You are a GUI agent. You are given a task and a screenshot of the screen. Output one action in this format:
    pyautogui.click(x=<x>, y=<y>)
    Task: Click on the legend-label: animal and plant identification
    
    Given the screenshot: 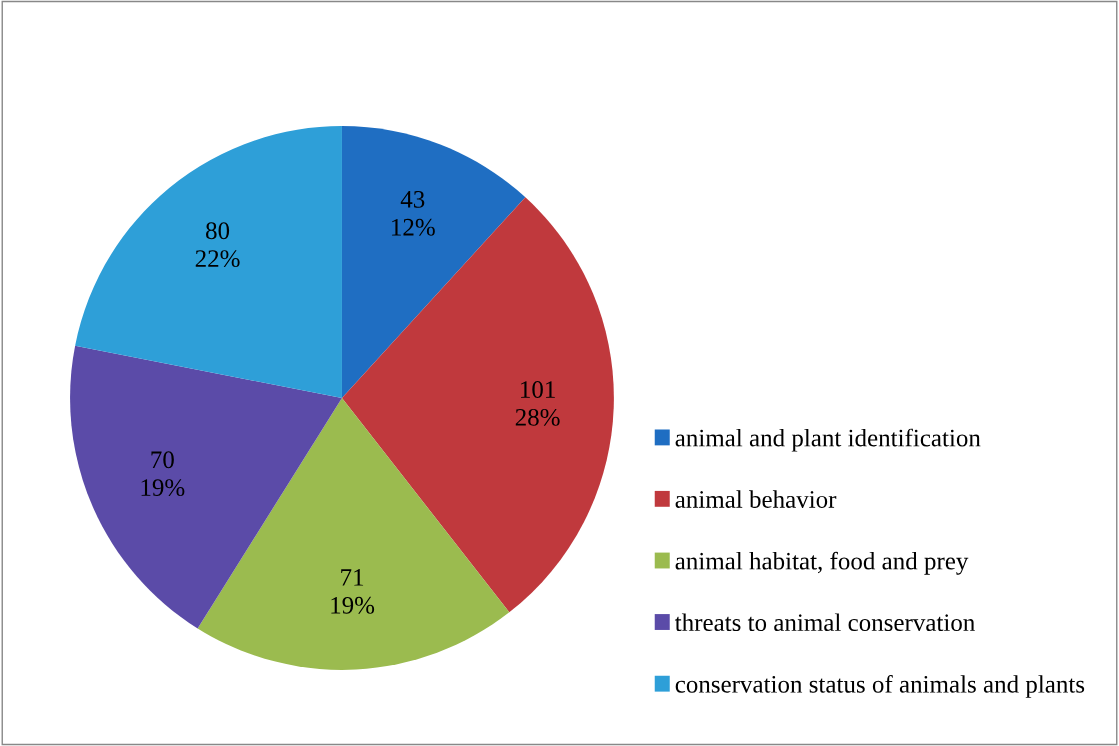 What is the action you would take?
    pyautogui.click(x=828, y=440)
    